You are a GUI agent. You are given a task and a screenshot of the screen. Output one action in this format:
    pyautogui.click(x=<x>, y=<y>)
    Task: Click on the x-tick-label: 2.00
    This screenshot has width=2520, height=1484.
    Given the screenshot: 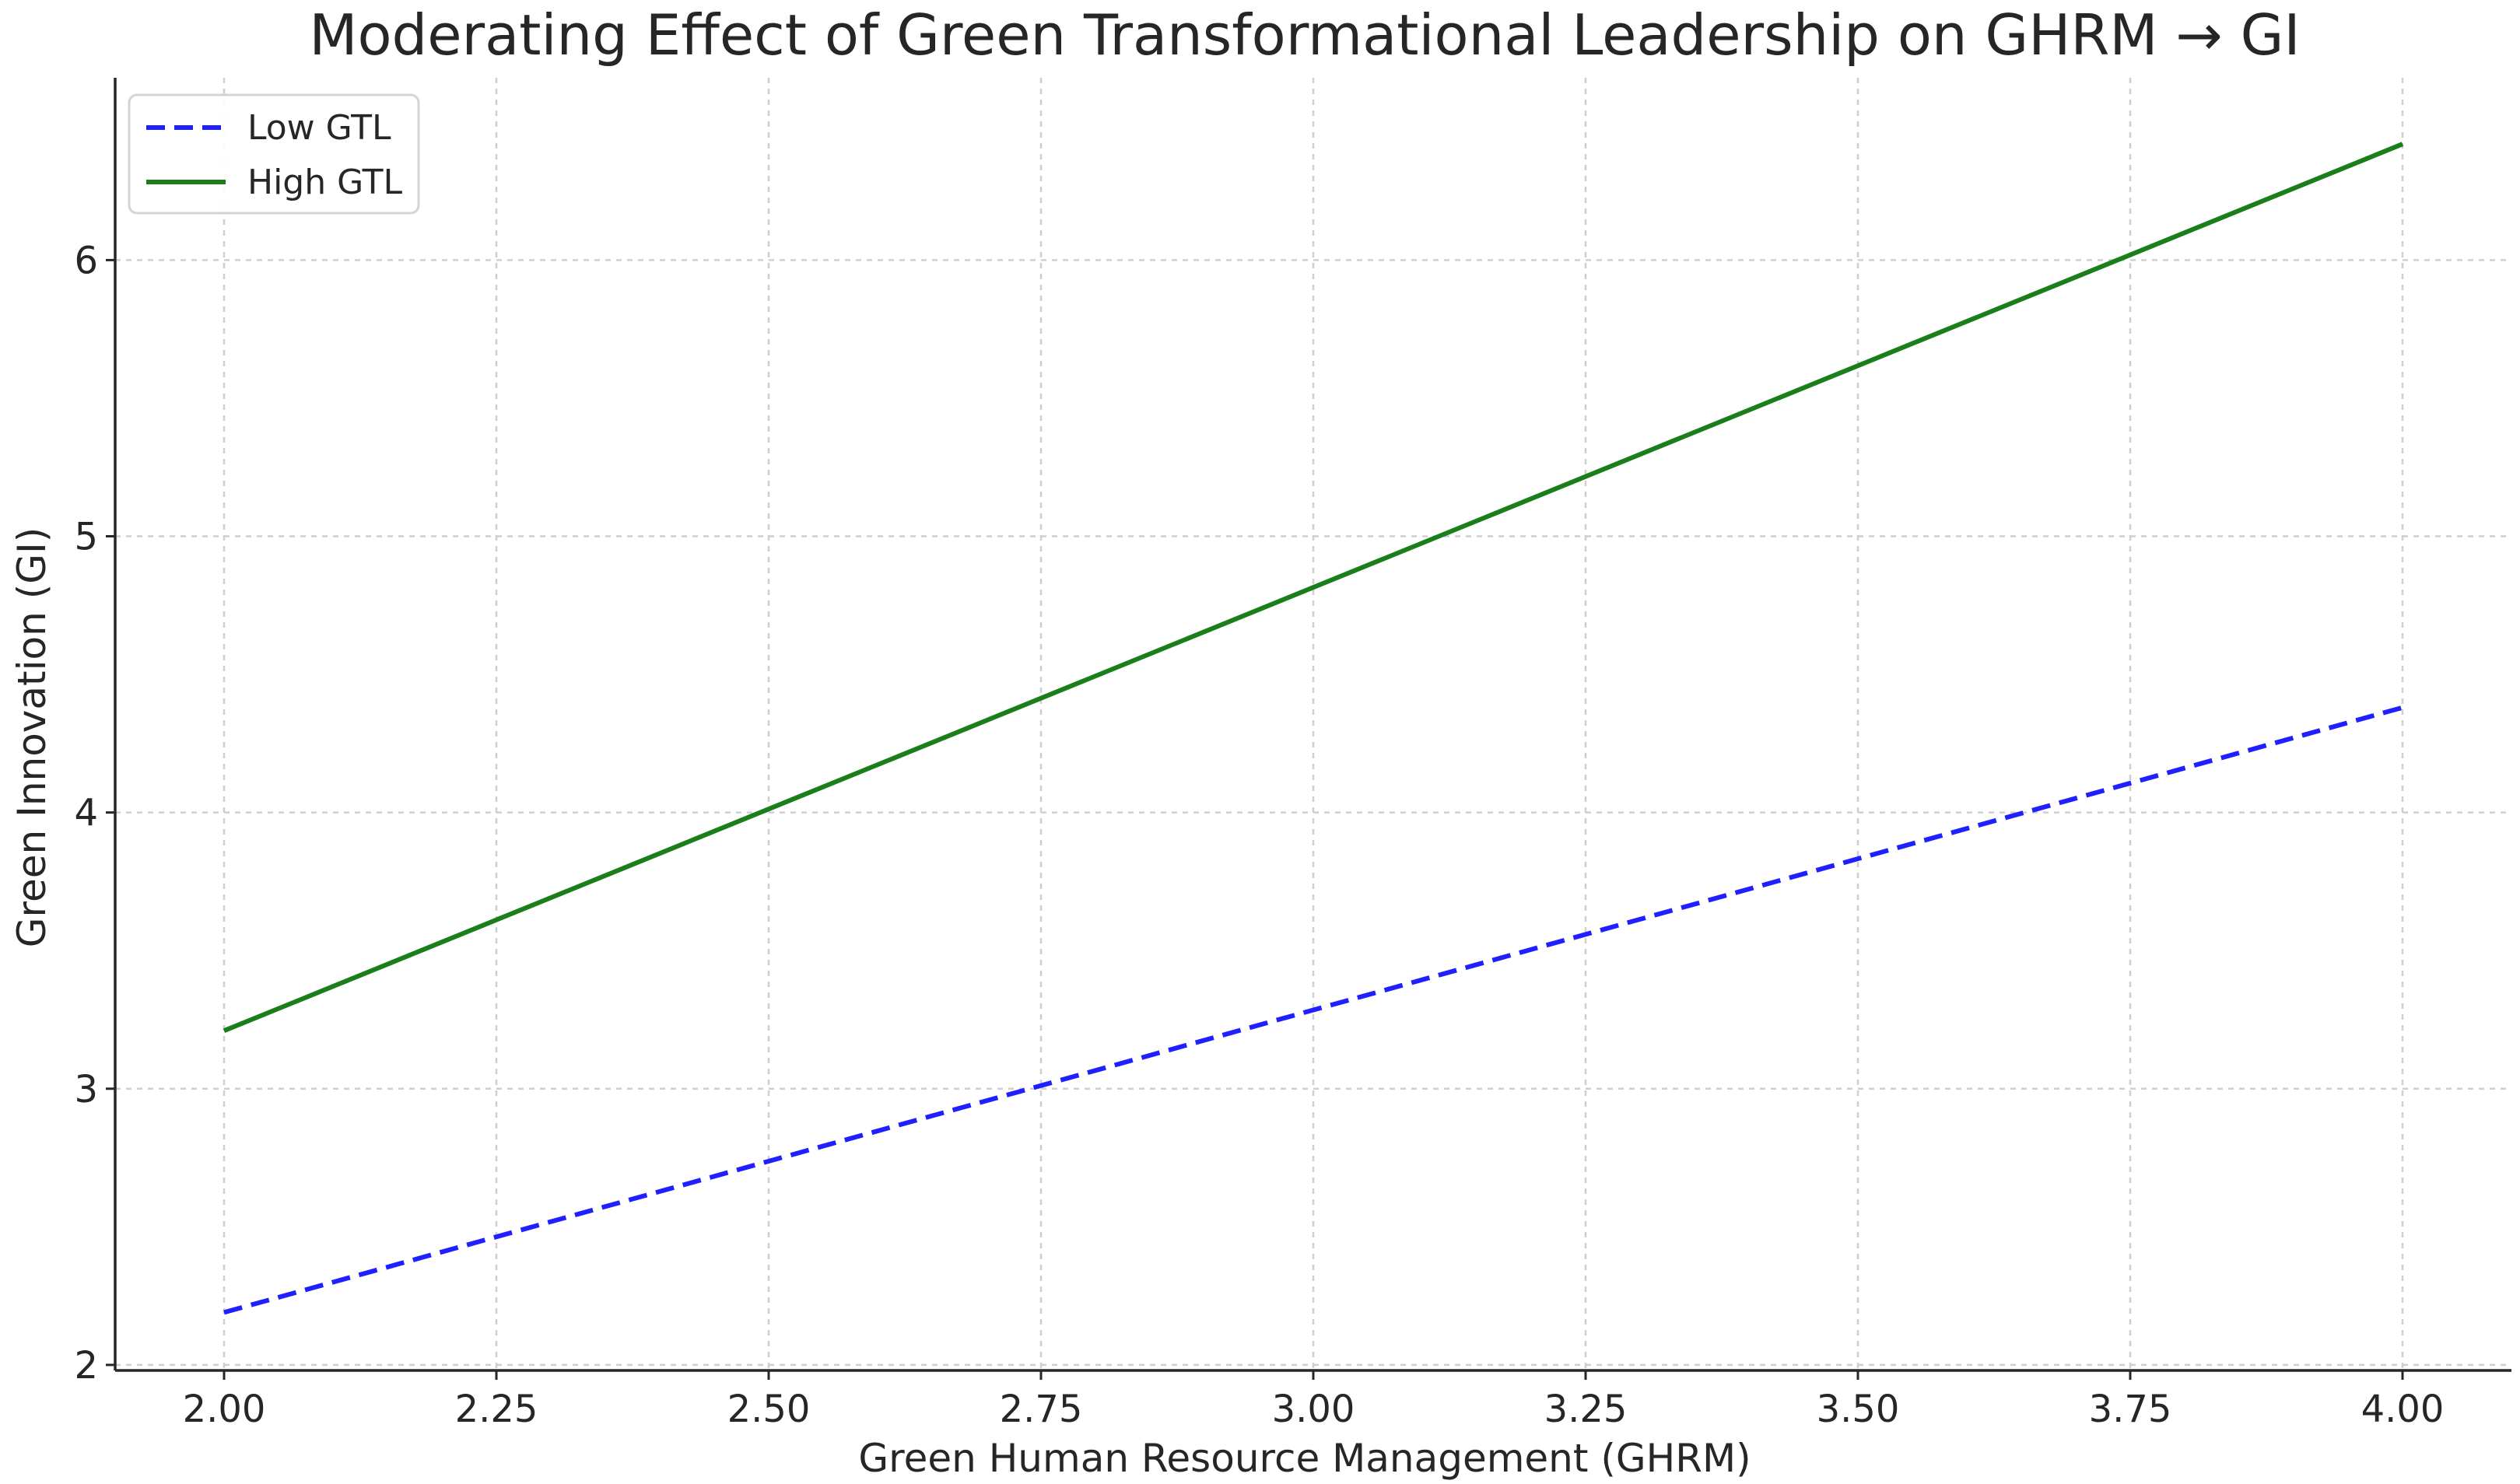 What is the action you would take?
    pyautogui.click(x=224, y=1409)
    